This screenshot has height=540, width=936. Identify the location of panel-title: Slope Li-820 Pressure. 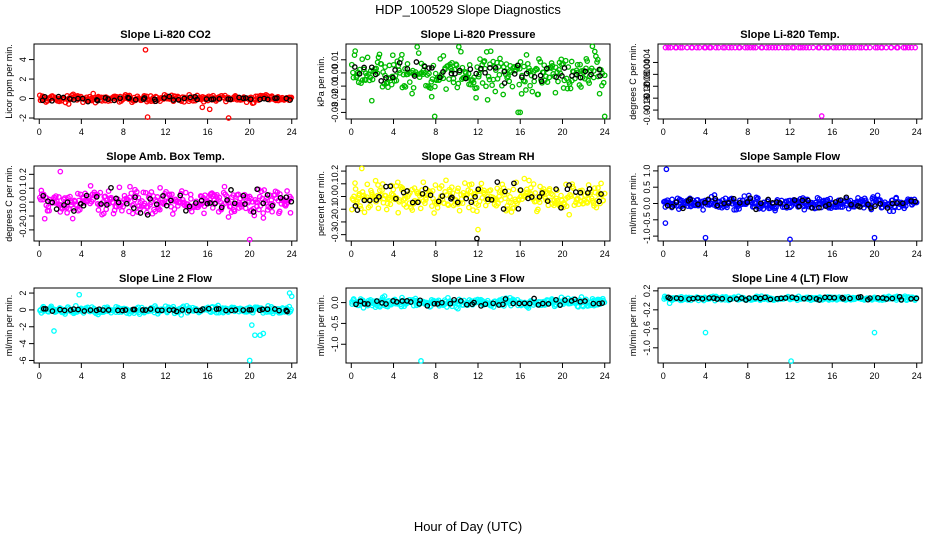
(478, 35).